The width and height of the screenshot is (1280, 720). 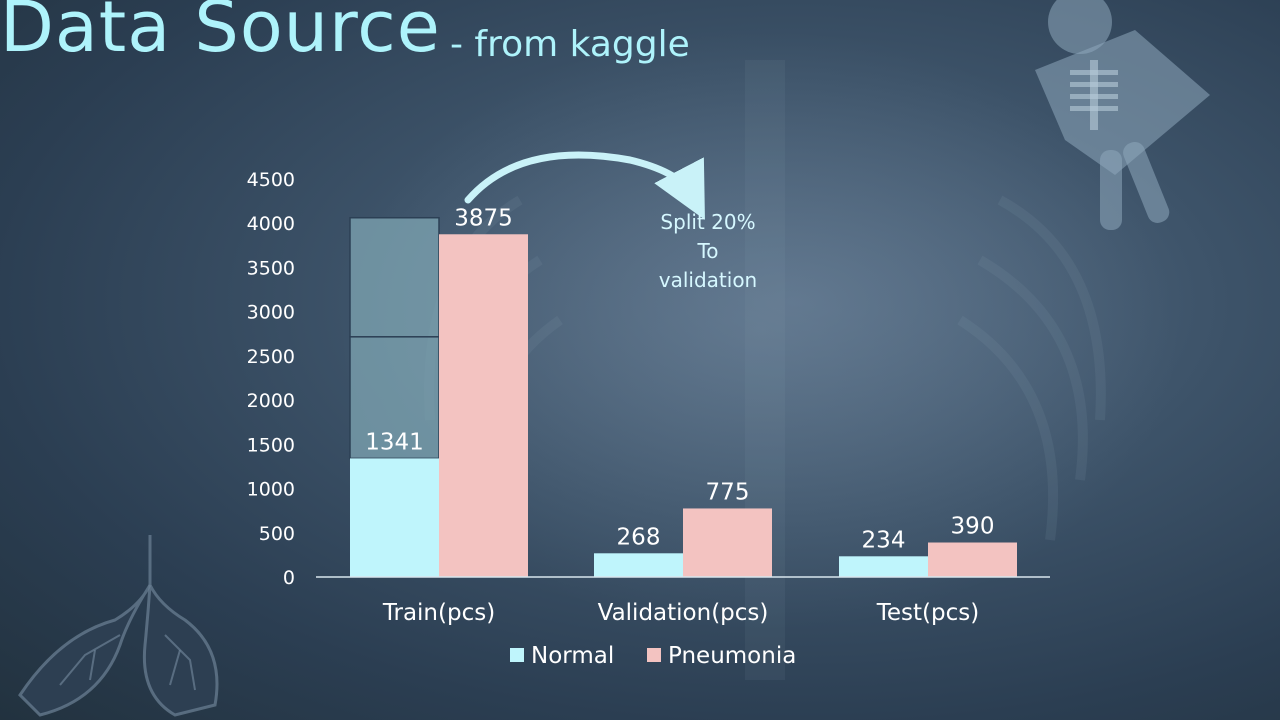 I want to click on lungs-icon, so click(x=118, y=626).